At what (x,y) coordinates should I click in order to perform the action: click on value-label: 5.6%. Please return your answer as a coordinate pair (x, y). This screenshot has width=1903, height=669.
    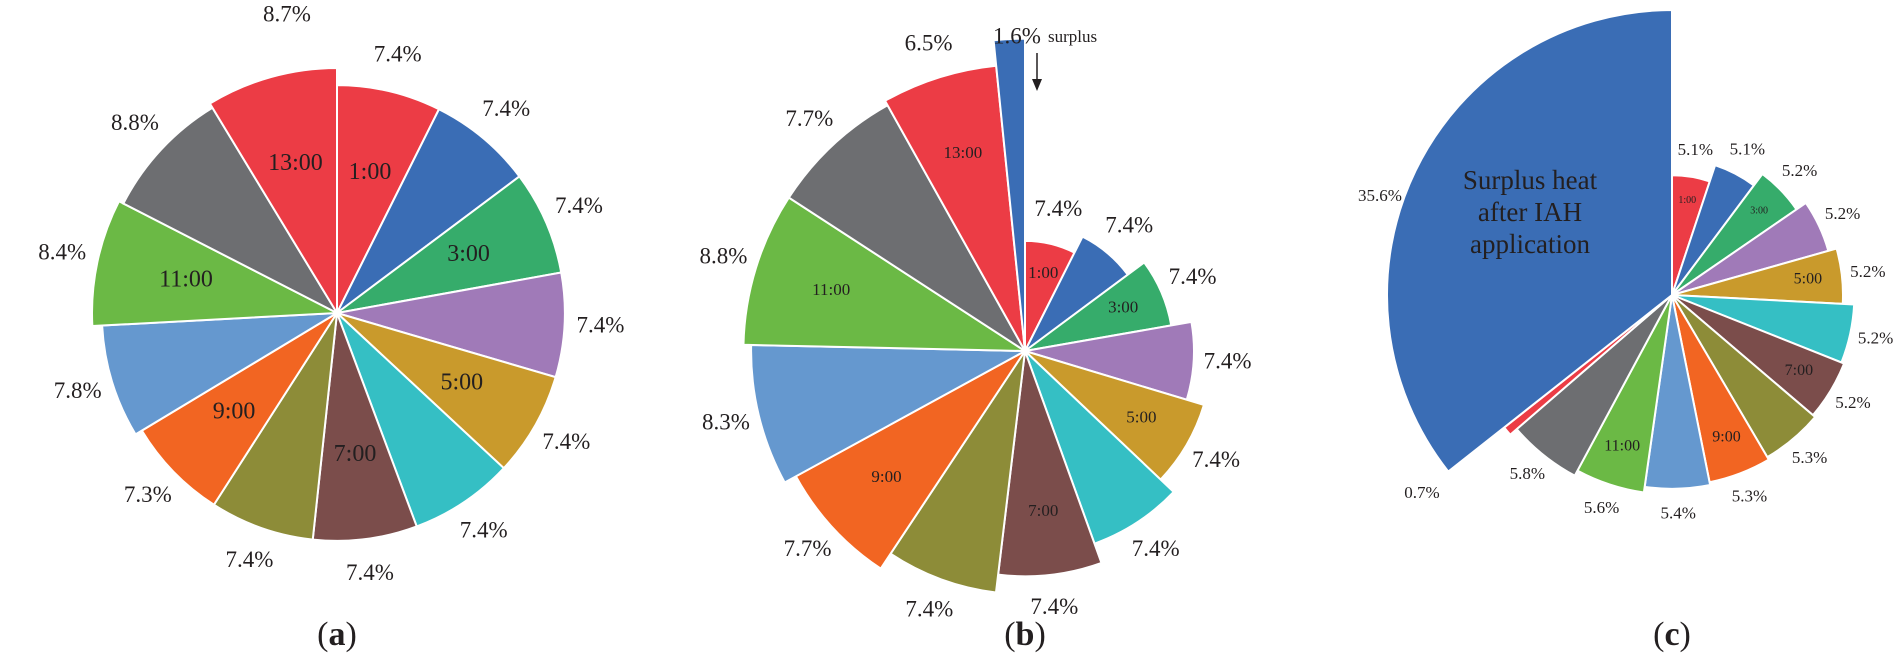
    Looking at the image, I should click on (1601, 507).